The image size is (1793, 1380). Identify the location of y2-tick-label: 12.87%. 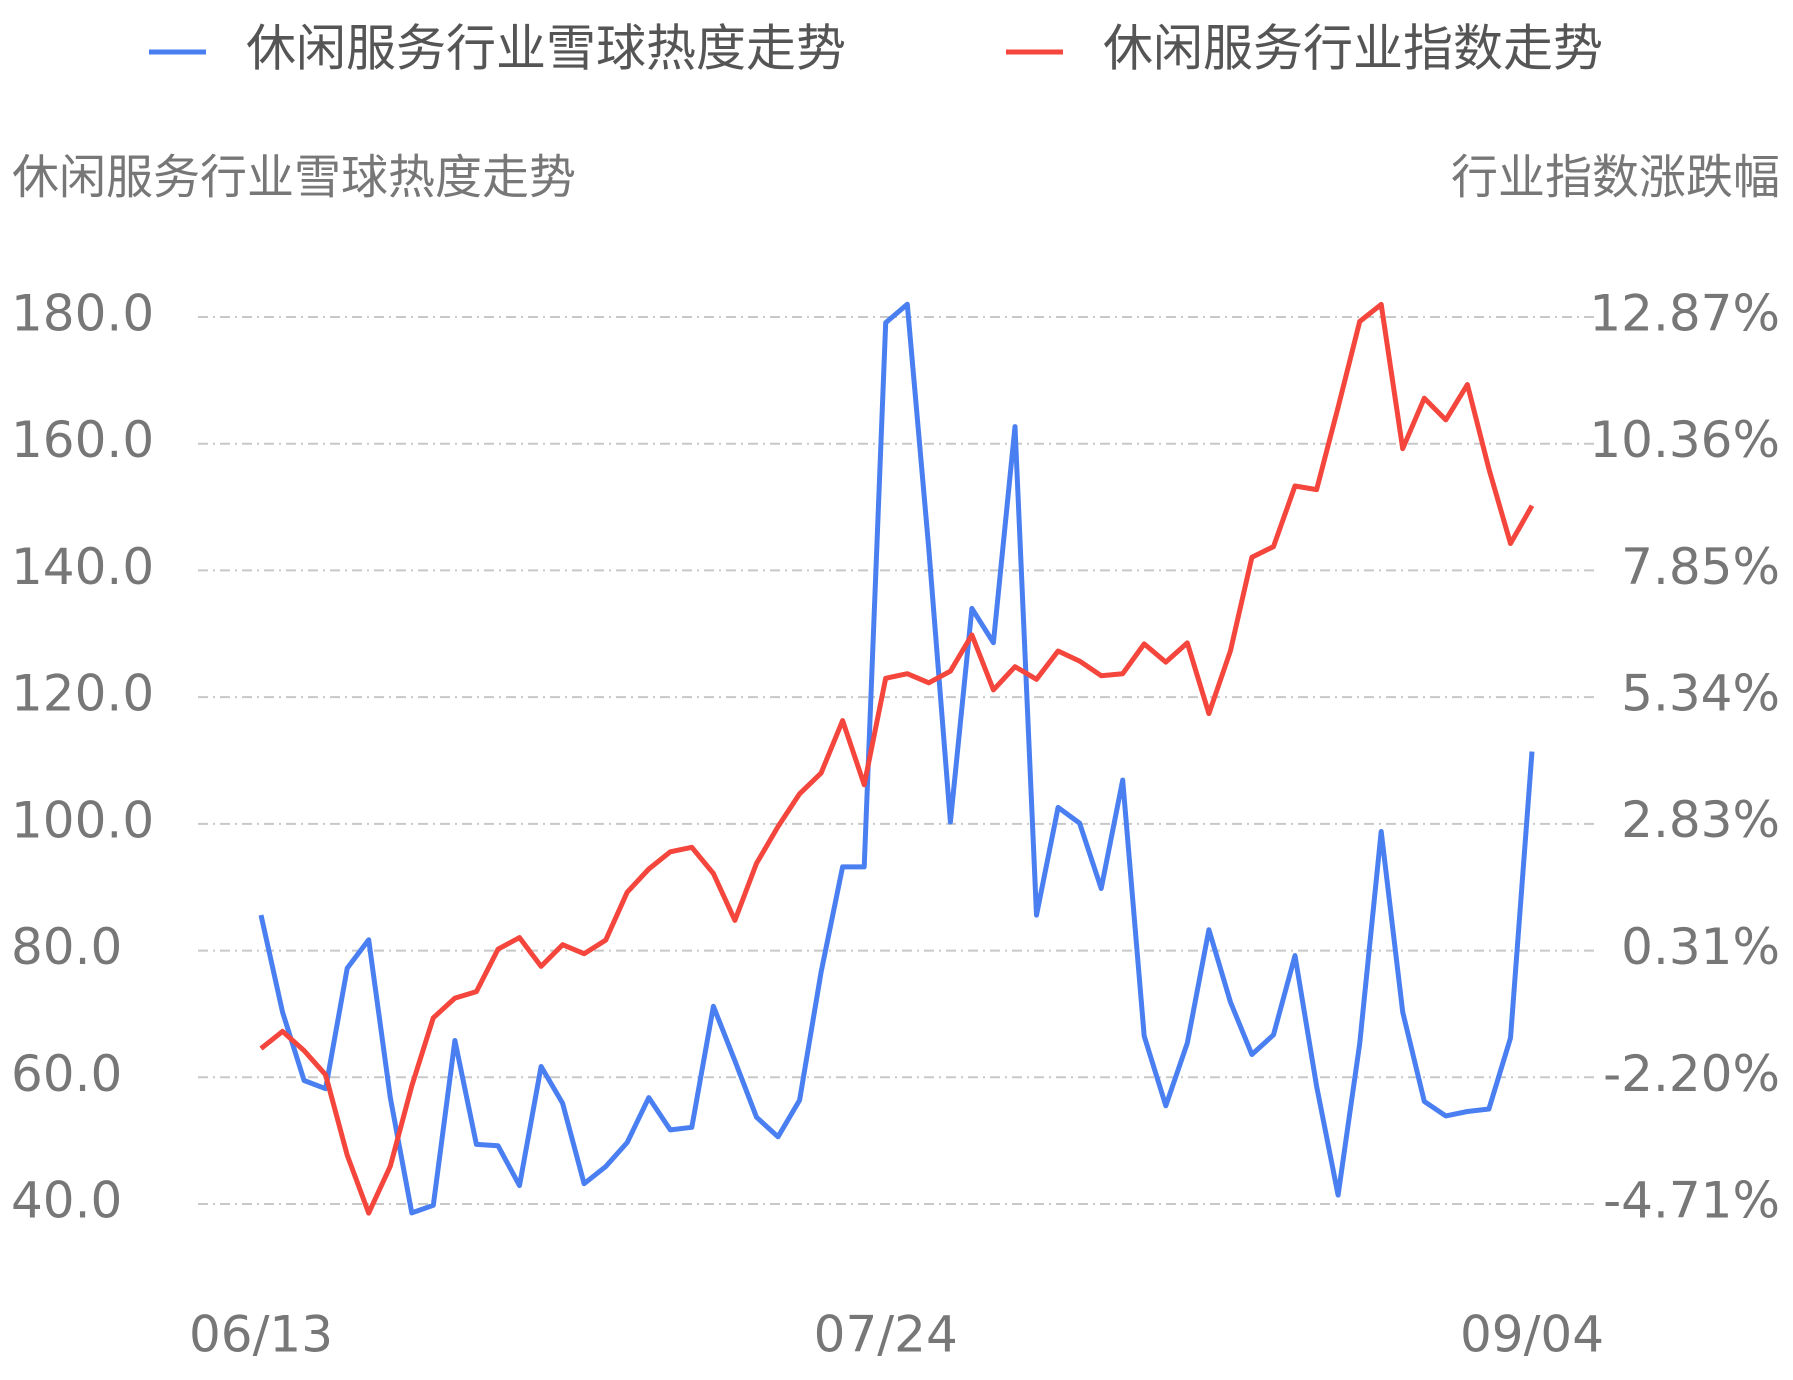
(1684, 314).